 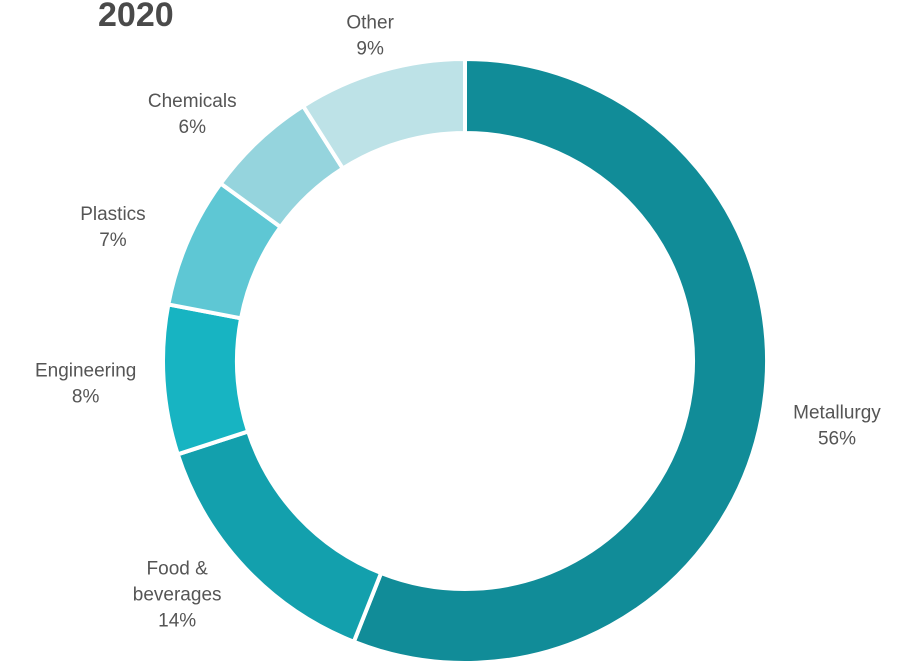 What do you see at coordinates (192, 114) in the screenshot?
I see `slice-label-chemicals: Chemicals 6%` at bounding box center [192, 114].